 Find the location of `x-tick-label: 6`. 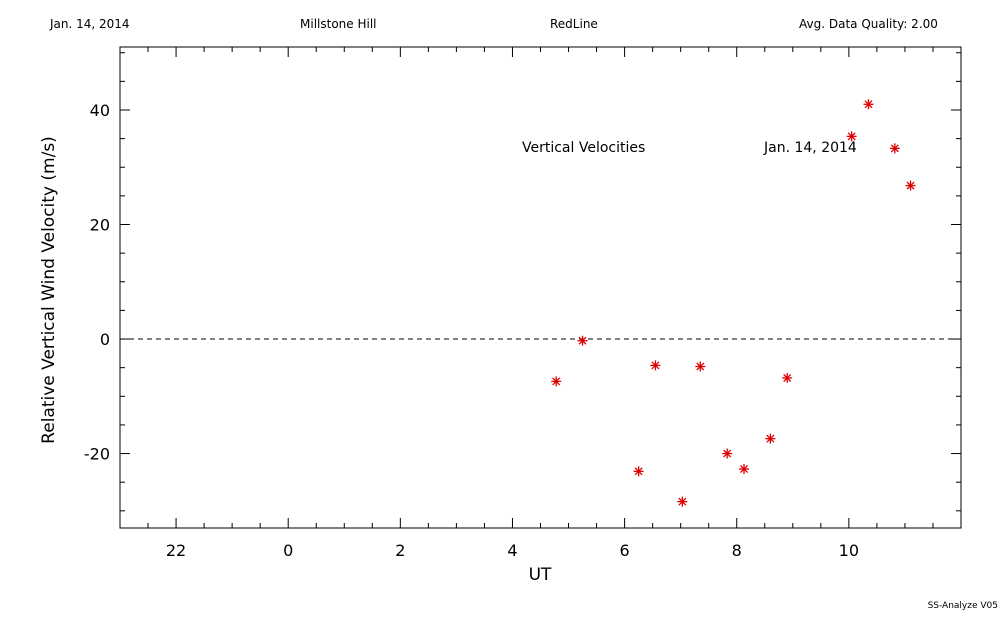

x-tick-label: 6 is located at coordinates (625, 550).